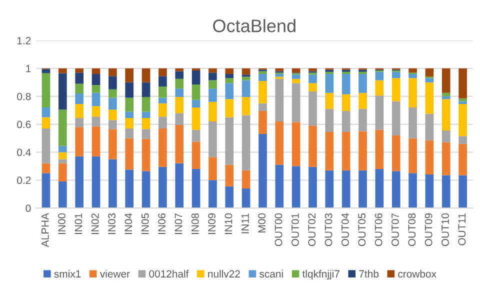 This screenshot has width=480, height=289. I want to click on x-tick-label: OUT00, so click(278, 229).